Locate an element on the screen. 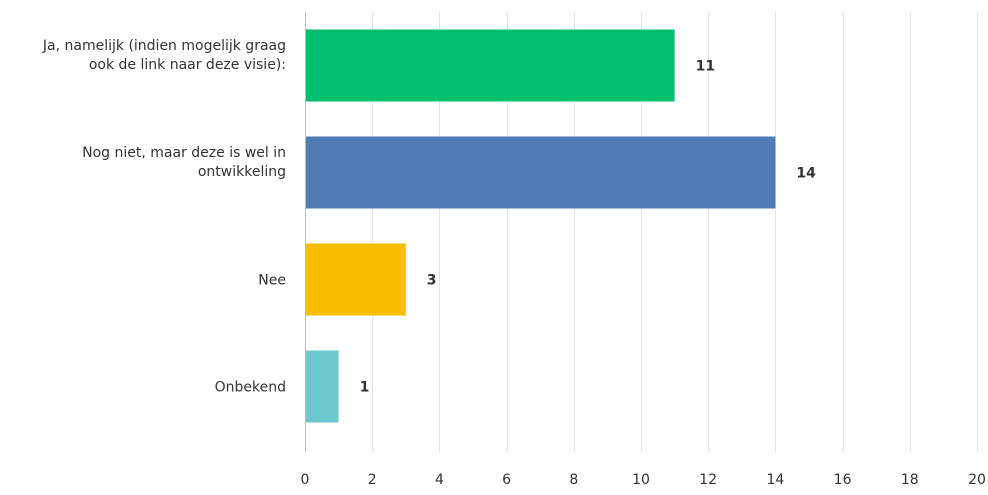  category-label: Nee is located at coordinates (272, 281).